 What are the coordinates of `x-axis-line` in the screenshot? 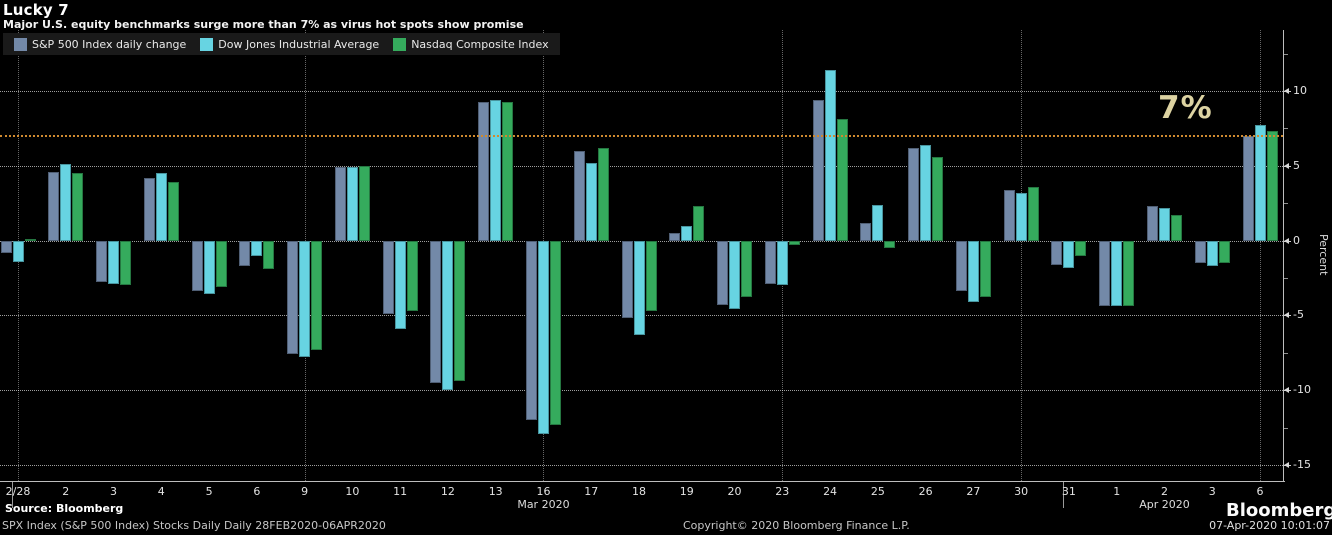 It's located at (642, 481).